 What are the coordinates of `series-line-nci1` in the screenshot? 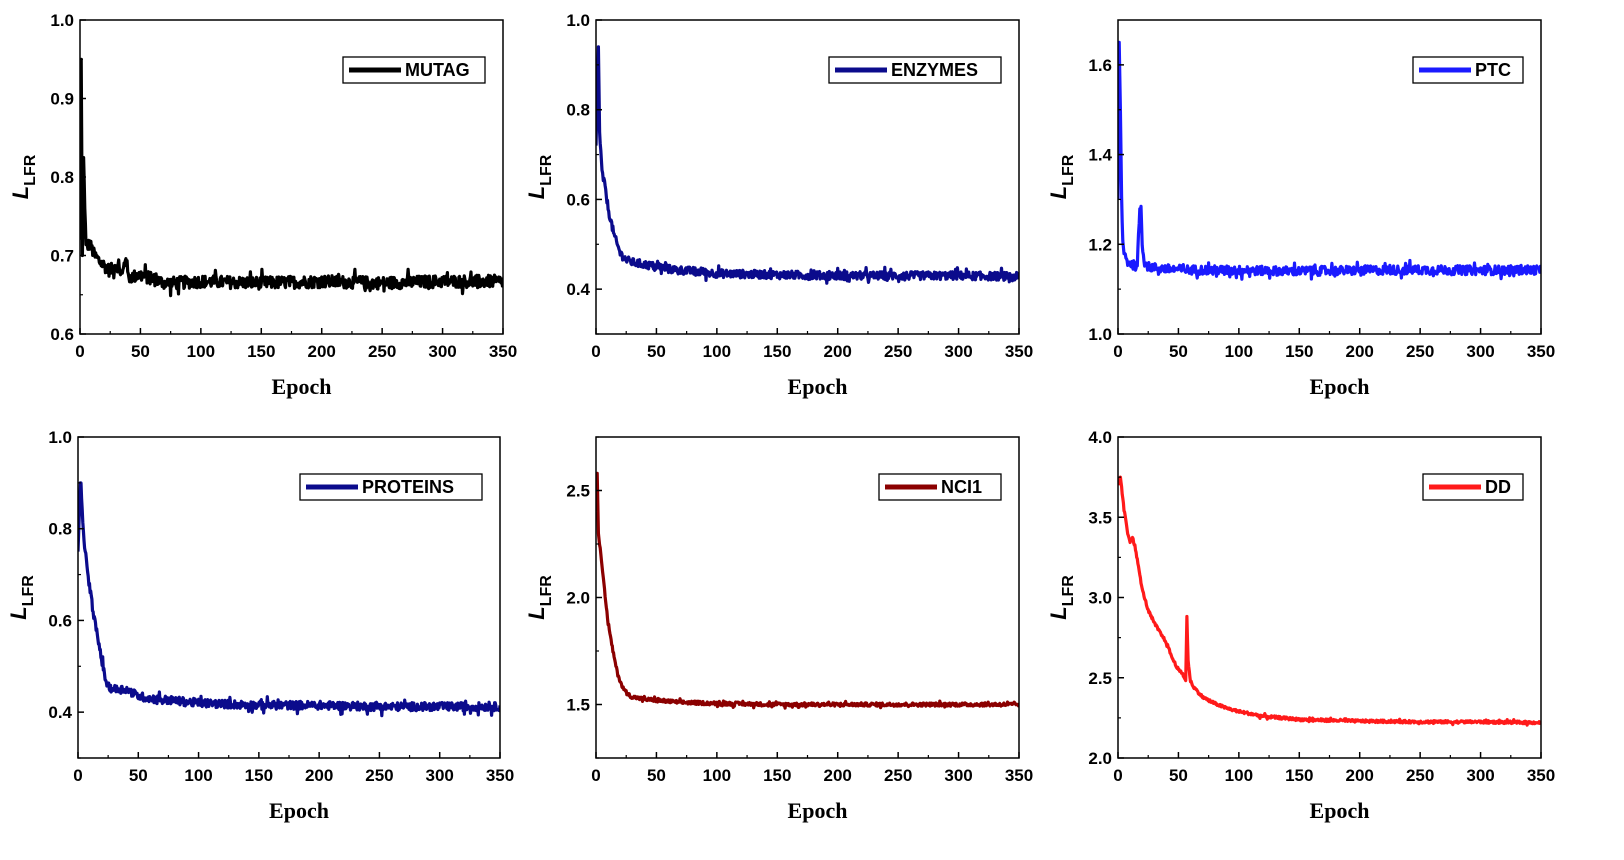 It's located at (807, 590).